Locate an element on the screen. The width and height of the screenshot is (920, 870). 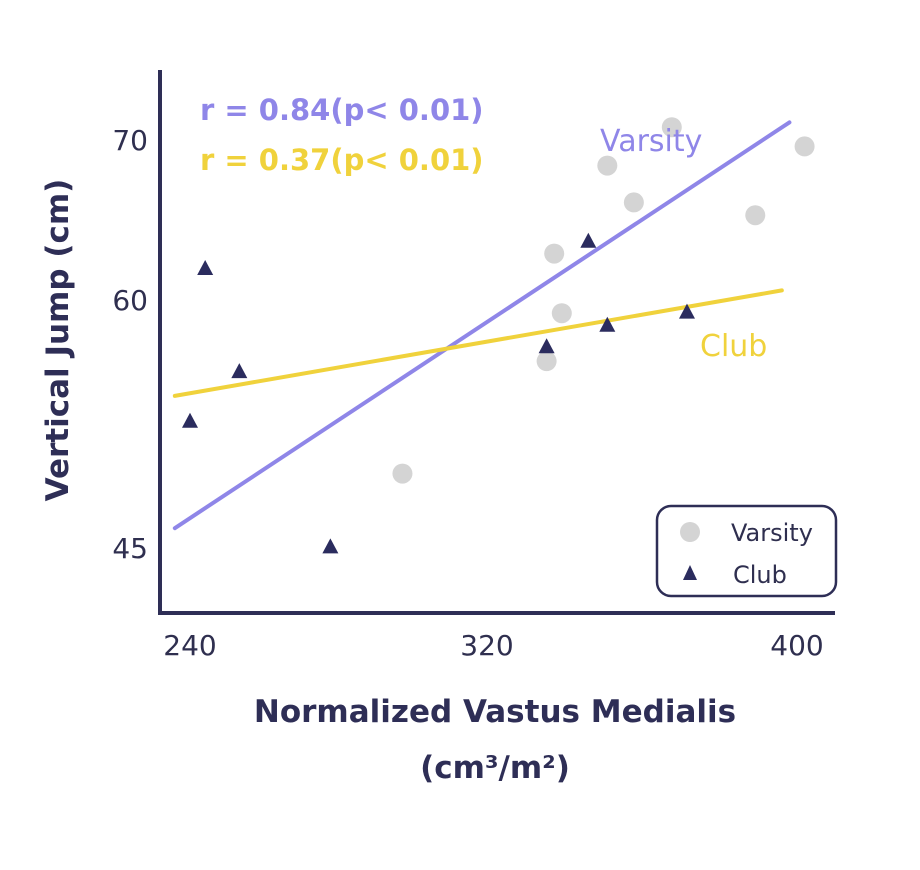
x-tick-labels: 240 320 400 is located at coordinates (493, 645).